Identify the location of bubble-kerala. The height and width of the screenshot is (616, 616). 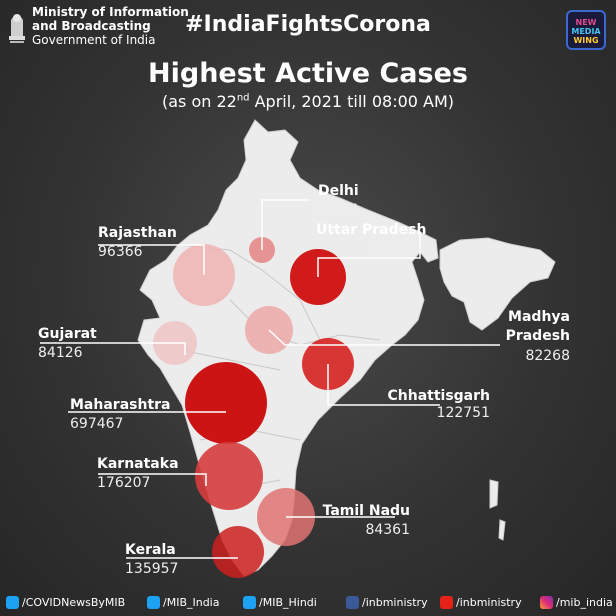
(238, 552).